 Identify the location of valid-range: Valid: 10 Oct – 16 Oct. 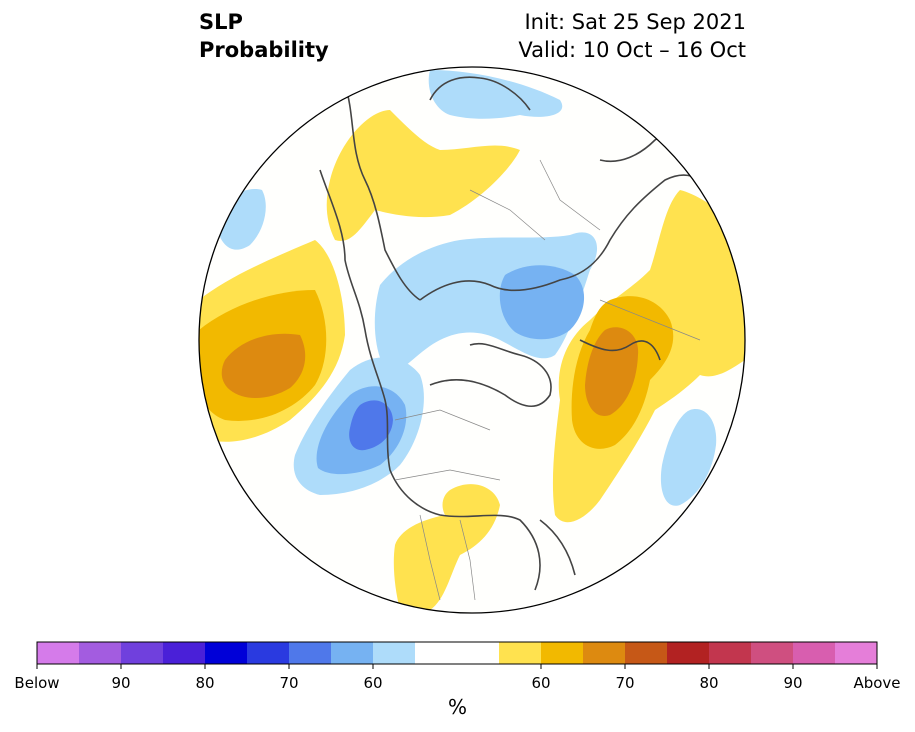
(632, 50).